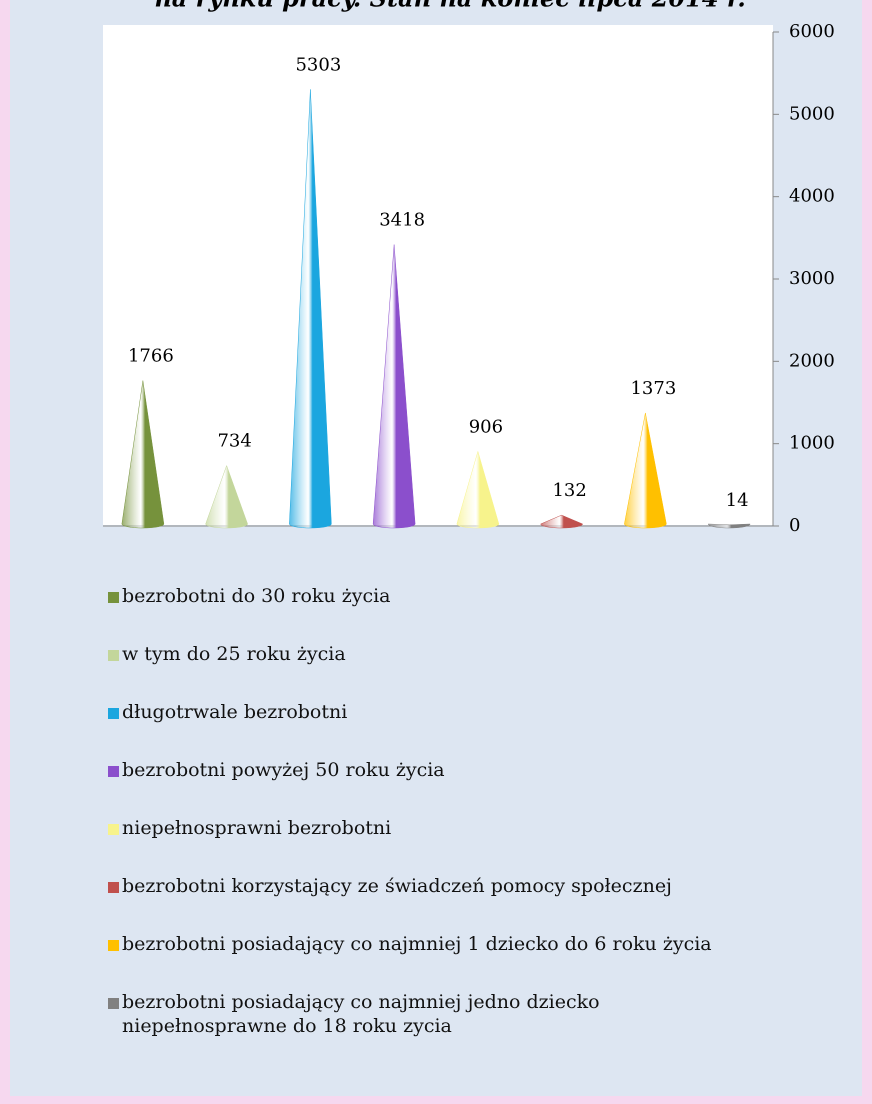 This screenshot has width=872, height=1104. I want to click on y-tick-label: 5000, so click(812, 113).